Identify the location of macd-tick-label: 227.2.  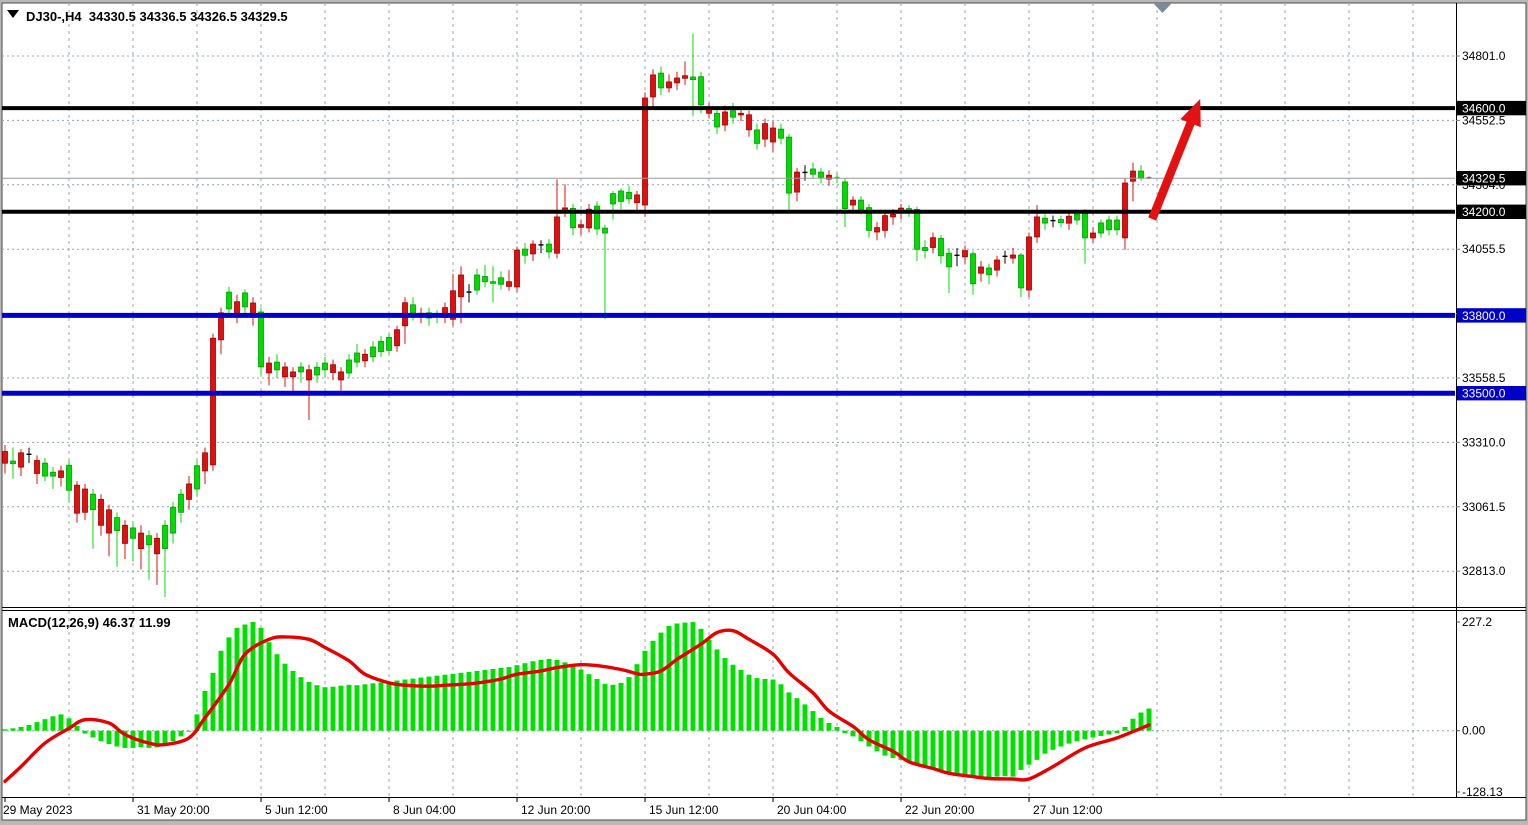
(1477, 622).